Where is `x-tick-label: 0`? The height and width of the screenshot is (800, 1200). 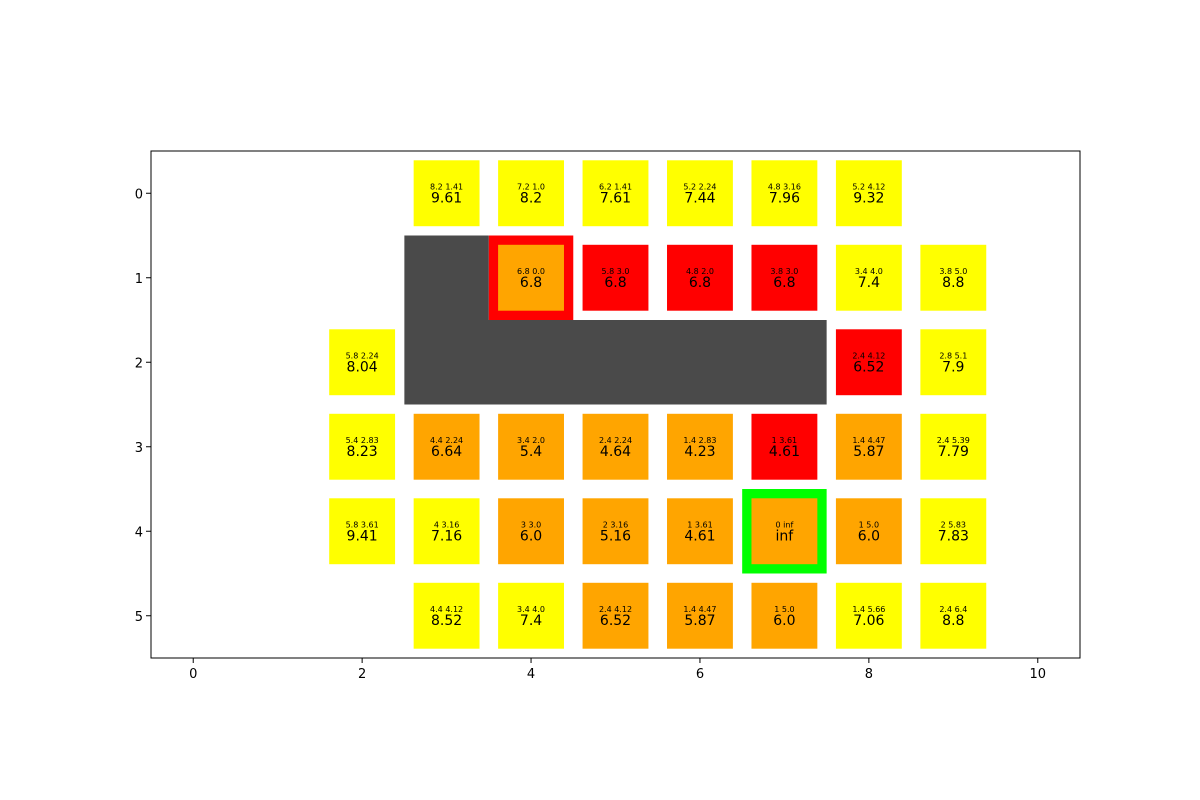 x-tick-label: 0 is located at coordinates (193, 674).